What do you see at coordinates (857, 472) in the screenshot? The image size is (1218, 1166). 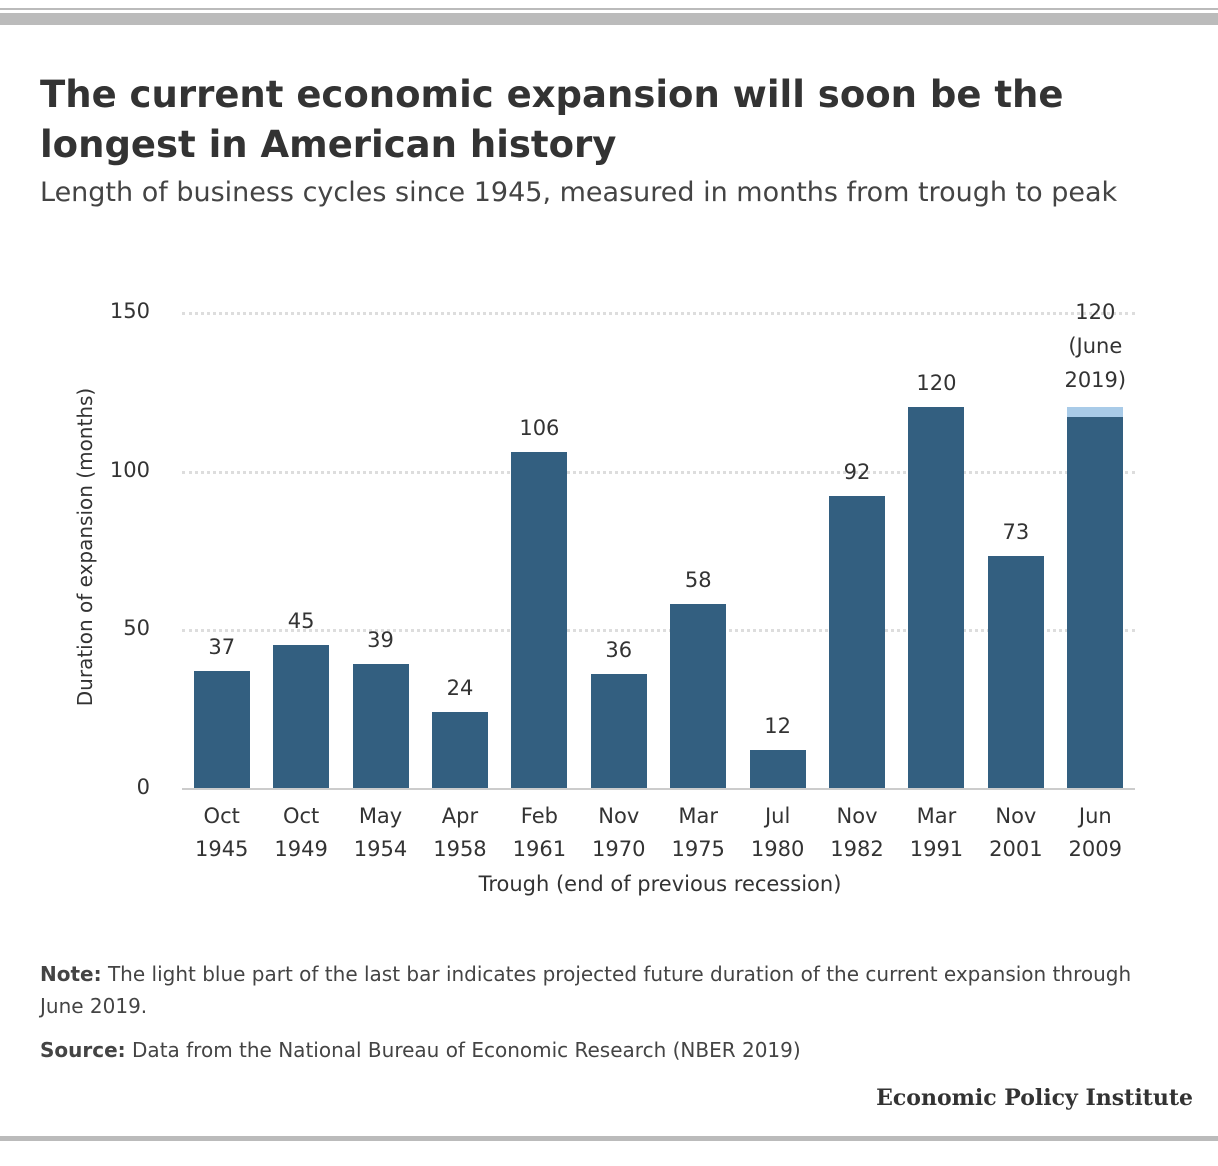 I see `value-label: 92` at bounding box center [857, 472].